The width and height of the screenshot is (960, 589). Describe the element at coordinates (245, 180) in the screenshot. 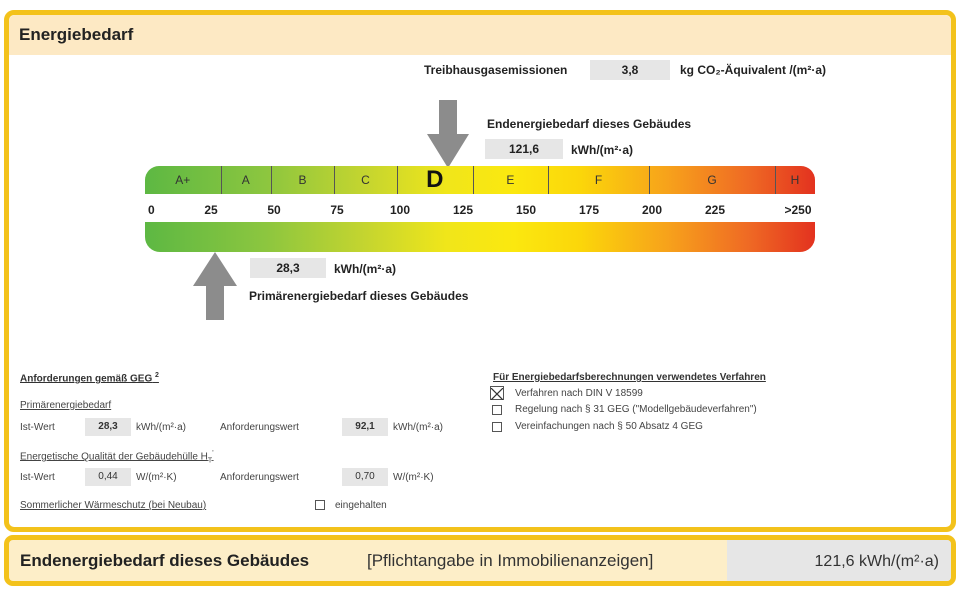

I see `class-label-A: A` at that location.